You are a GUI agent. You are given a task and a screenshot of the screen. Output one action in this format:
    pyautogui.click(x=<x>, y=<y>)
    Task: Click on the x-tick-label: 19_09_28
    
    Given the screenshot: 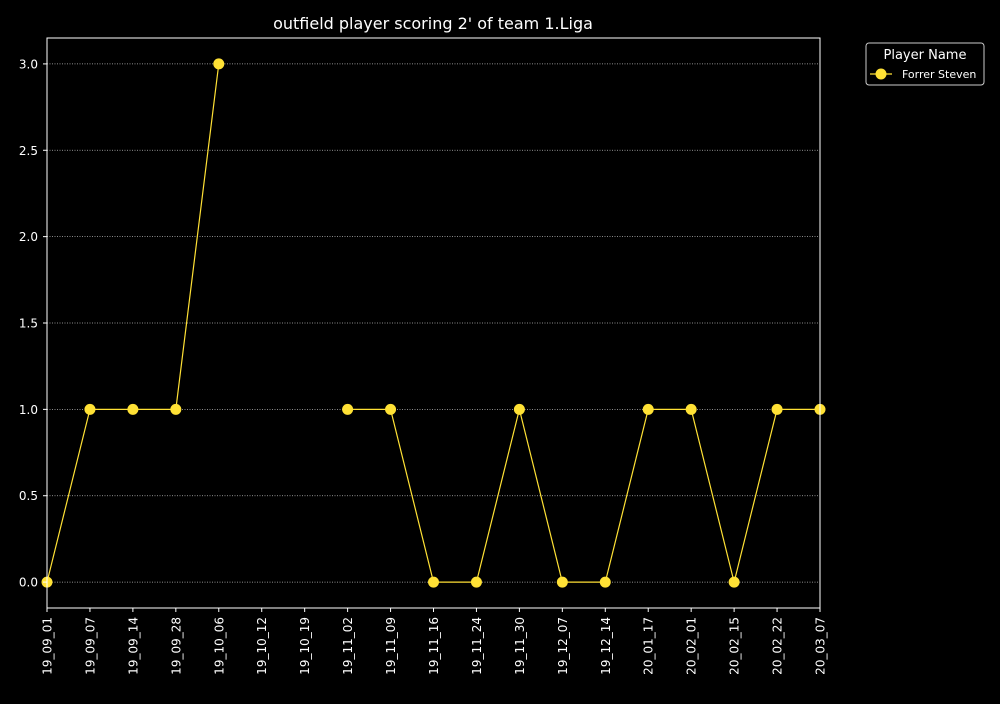 What is the action you would take?
    pyautogui.click(x=176, y=646)
    